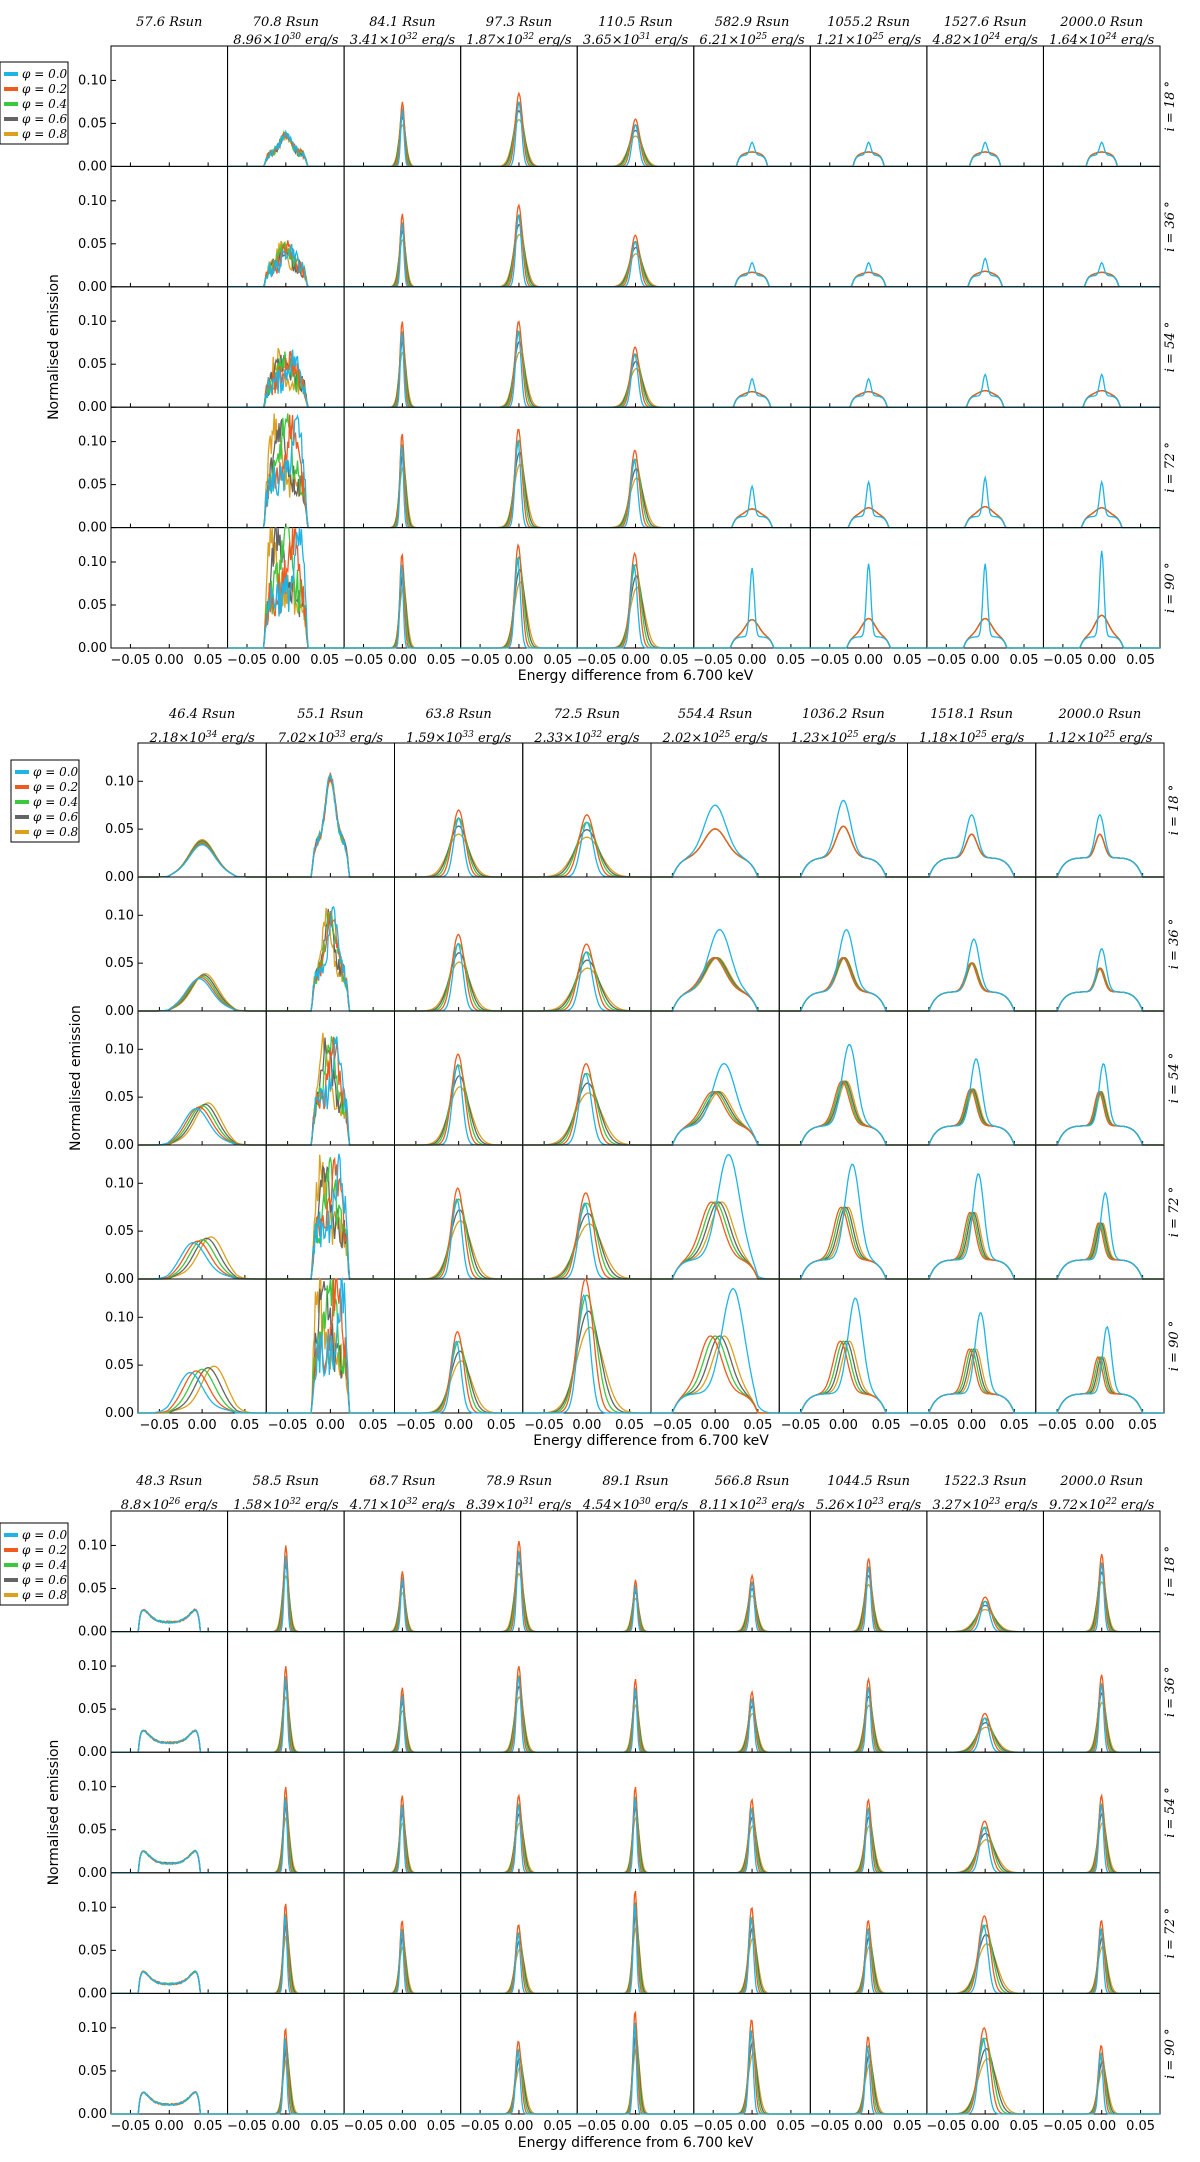 This screenshot has height=2162, width=1200. I want to click on column-luminosity: 1.21×1025 erg/s, so click(869, 40).